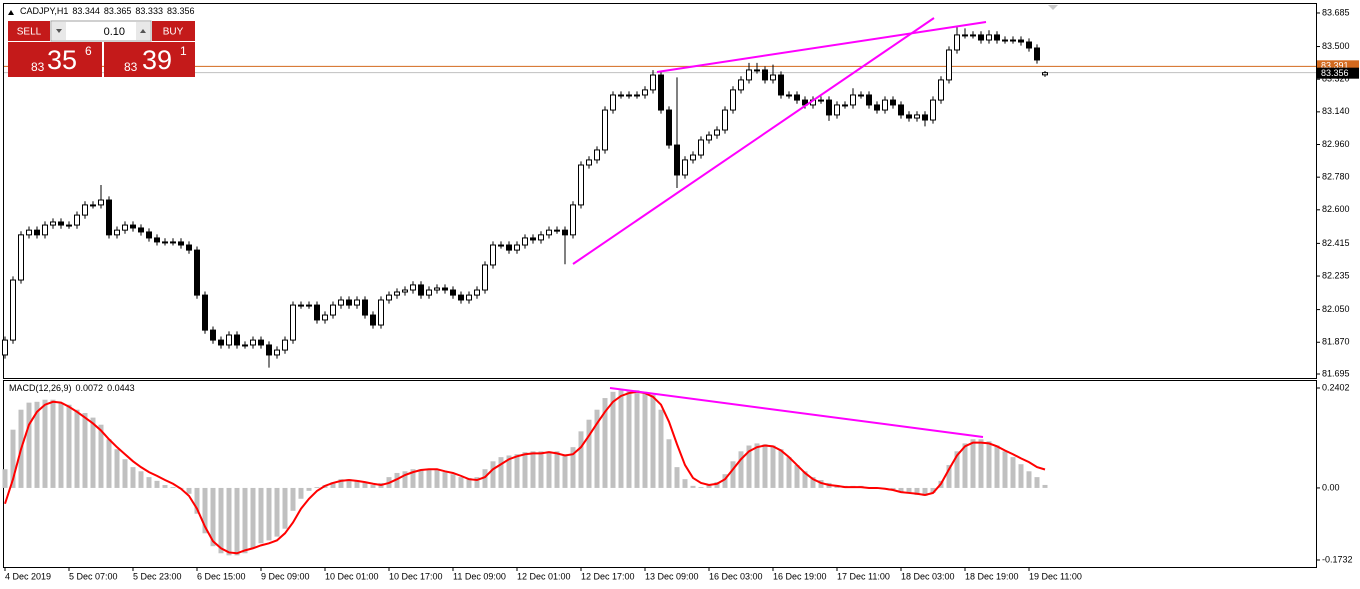  What do you see at coordinates (88, 51) in the screenshot?
I see `price-pip: 6` at bounding box center [88, 51].